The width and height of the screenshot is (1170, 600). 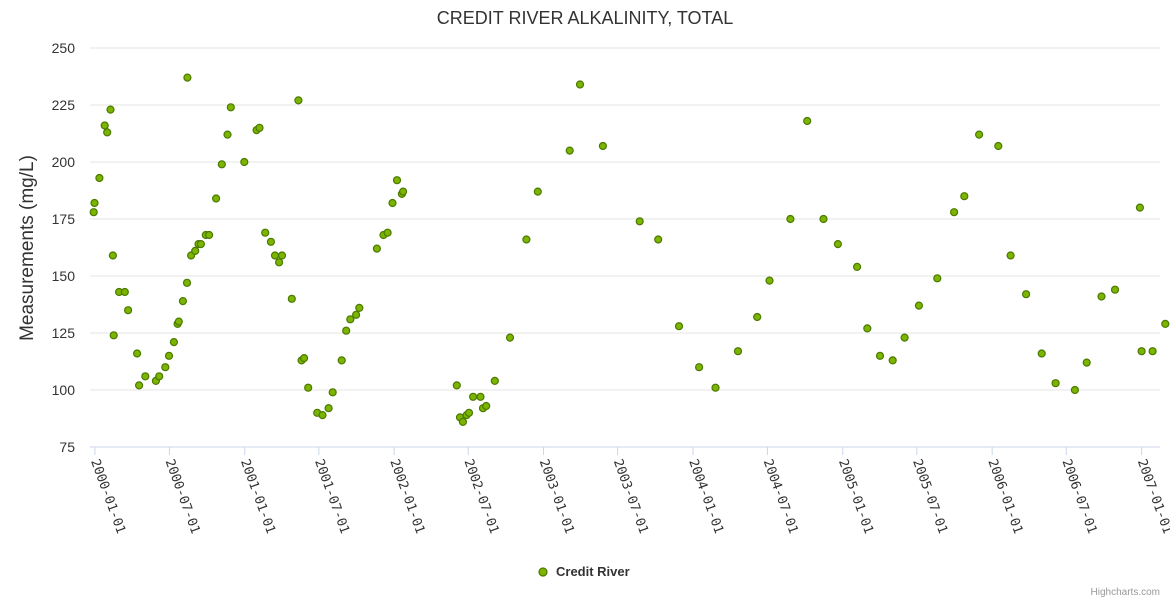 I want to click on legend: Credit River, so click(x=584, y=571).